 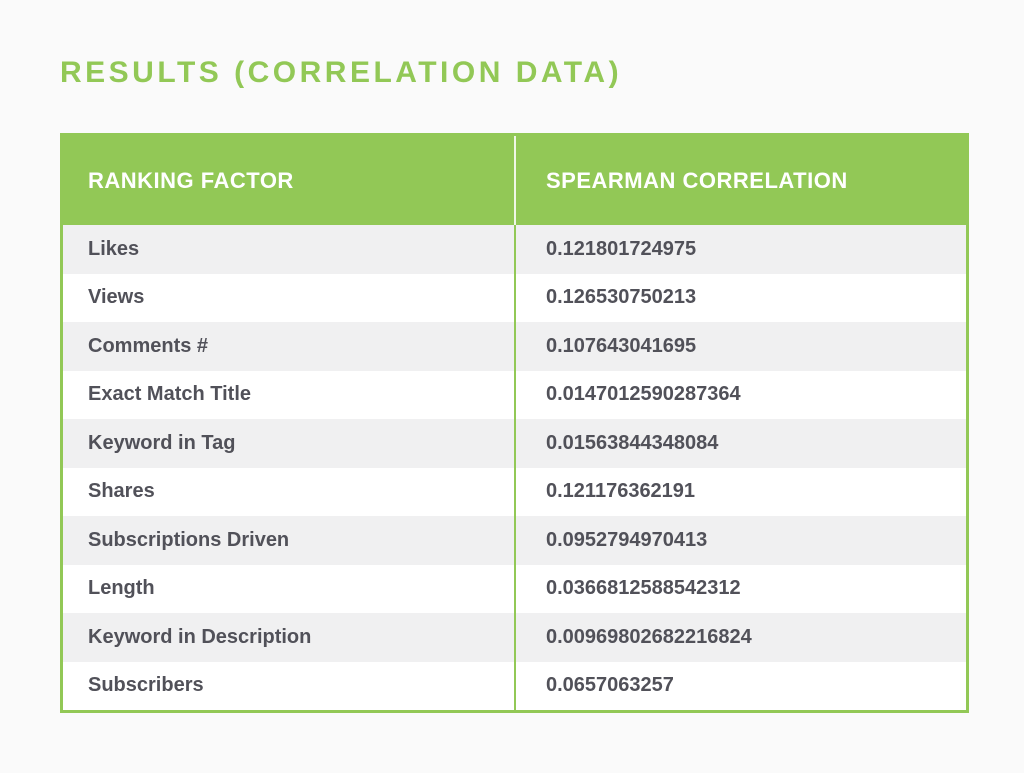 I want to click on ranking-factor-cell: Shares, so click(x=289, y=491).